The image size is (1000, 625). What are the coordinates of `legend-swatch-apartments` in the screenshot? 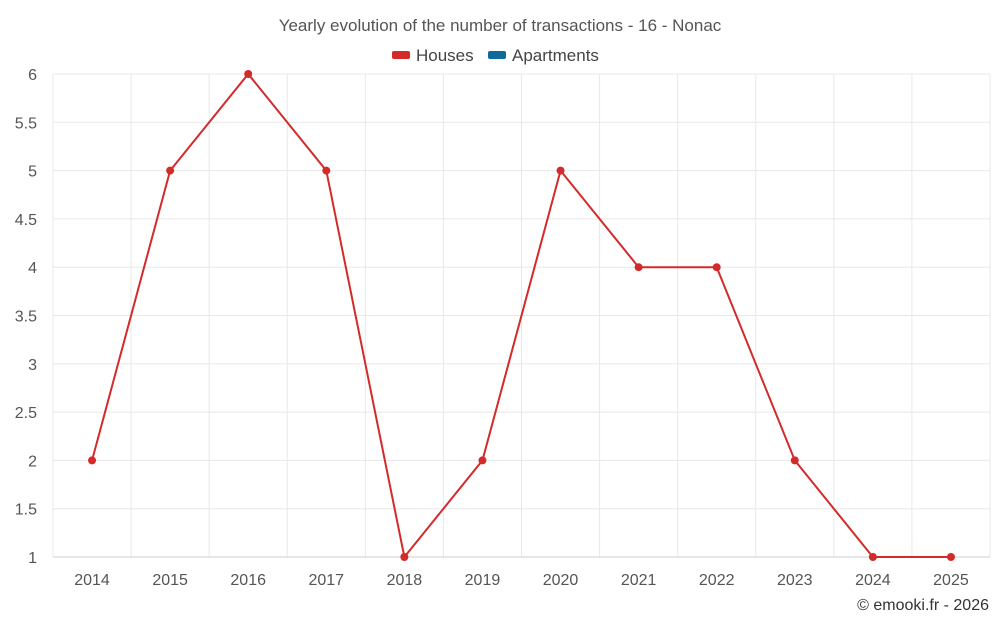 It's located at (497, 55).